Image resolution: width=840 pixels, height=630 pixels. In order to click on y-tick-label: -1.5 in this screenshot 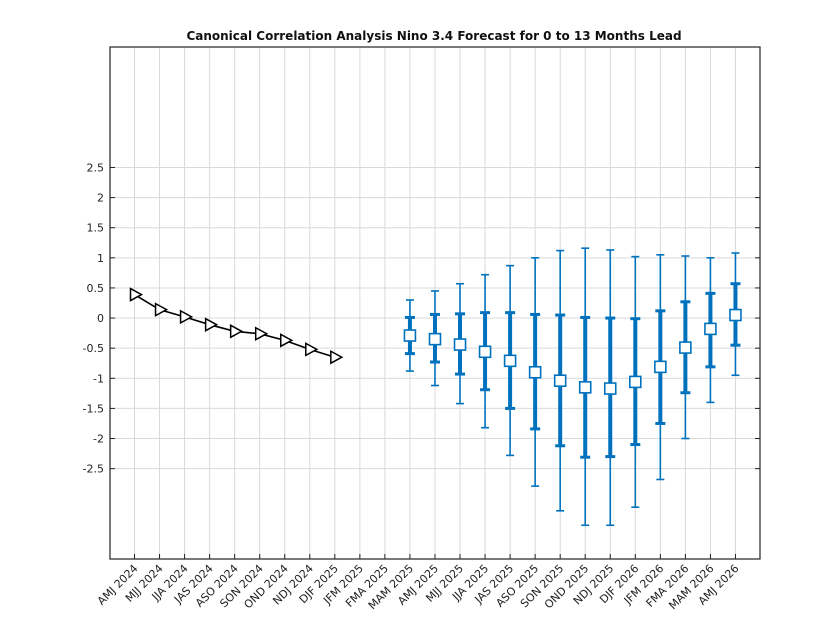, I will do `click(93, 408)`.